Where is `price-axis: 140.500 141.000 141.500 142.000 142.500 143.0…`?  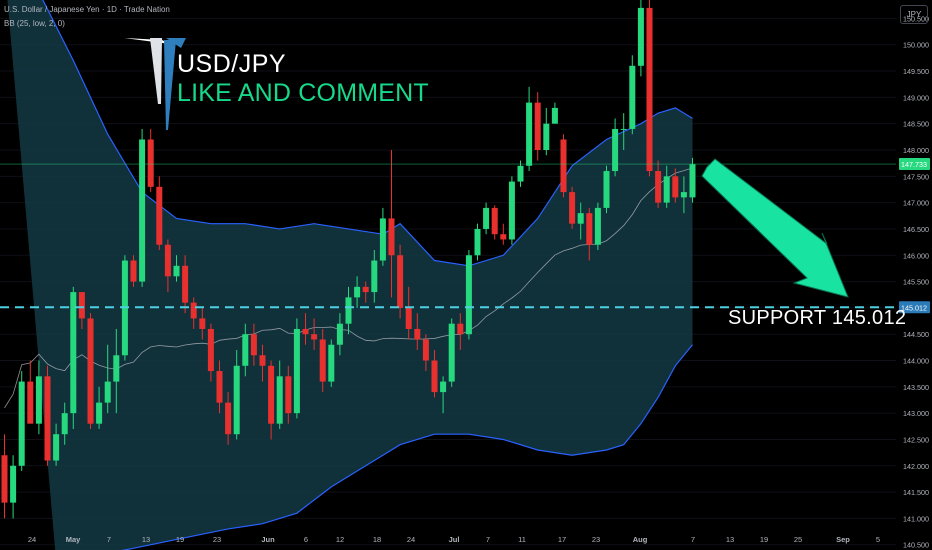 price-axis: 140.500 141.000 141.500 142.000 142.500 143.0… is located at coordinates (914, 275).